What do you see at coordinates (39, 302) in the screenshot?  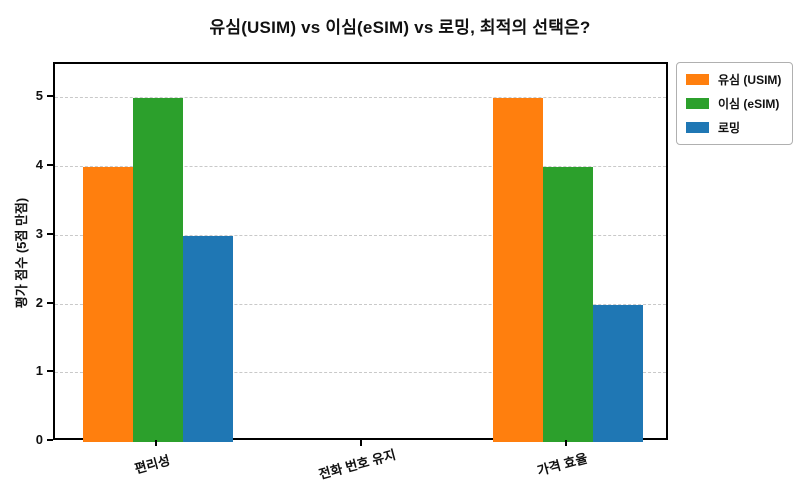 I see `y-tick-label-2: 2` at bounding box center [39, 302].